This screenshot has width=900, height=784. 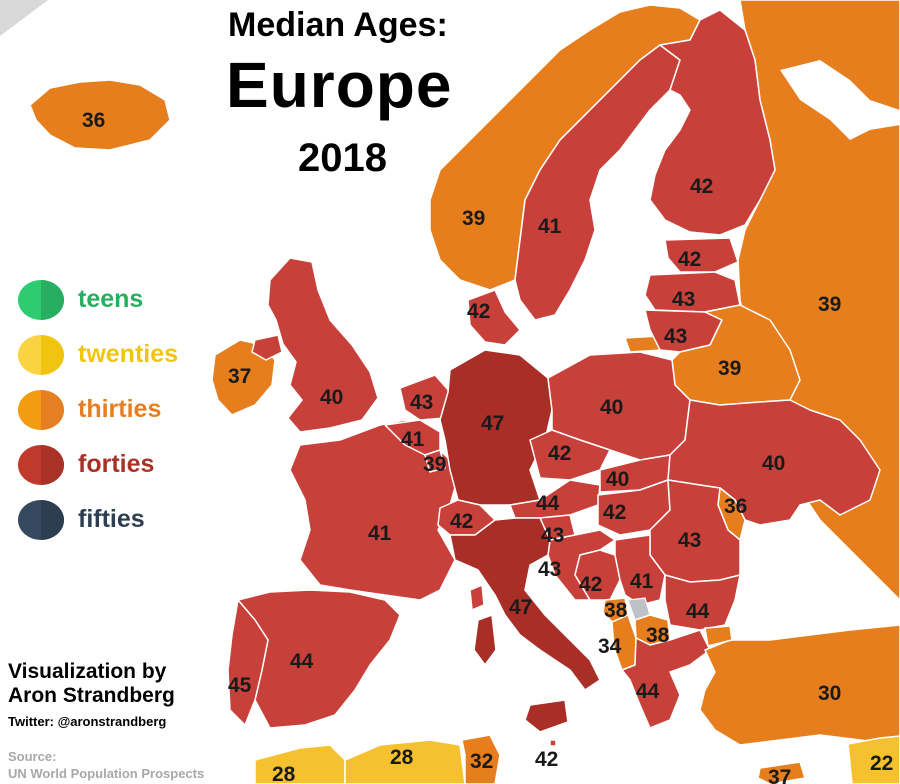 I want to click on label-bosnia: 42, so click(x=590, y=584).